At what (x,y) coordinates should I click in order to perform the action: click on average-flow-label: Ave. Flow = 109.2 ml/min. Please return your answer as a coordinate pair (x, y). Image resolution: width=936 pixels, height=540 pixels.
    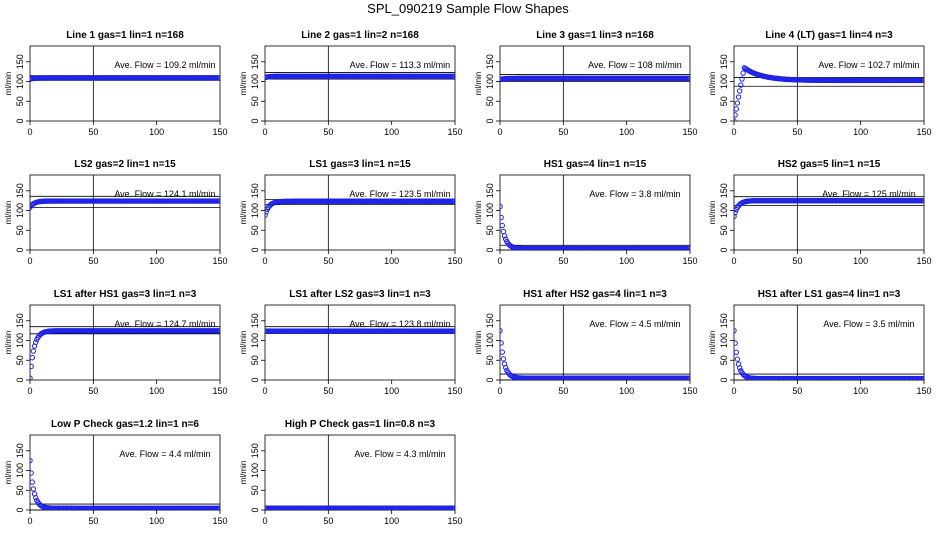
    Looking at the image, I should click on (164, 65).